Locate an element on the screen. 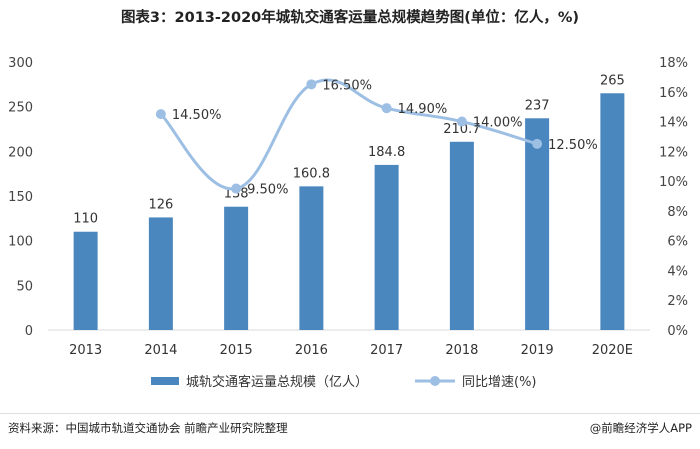 The width and height of the screenshot is (700, 449). legend-line-label: 同比增速(%) is located at coordinates (499, 382).